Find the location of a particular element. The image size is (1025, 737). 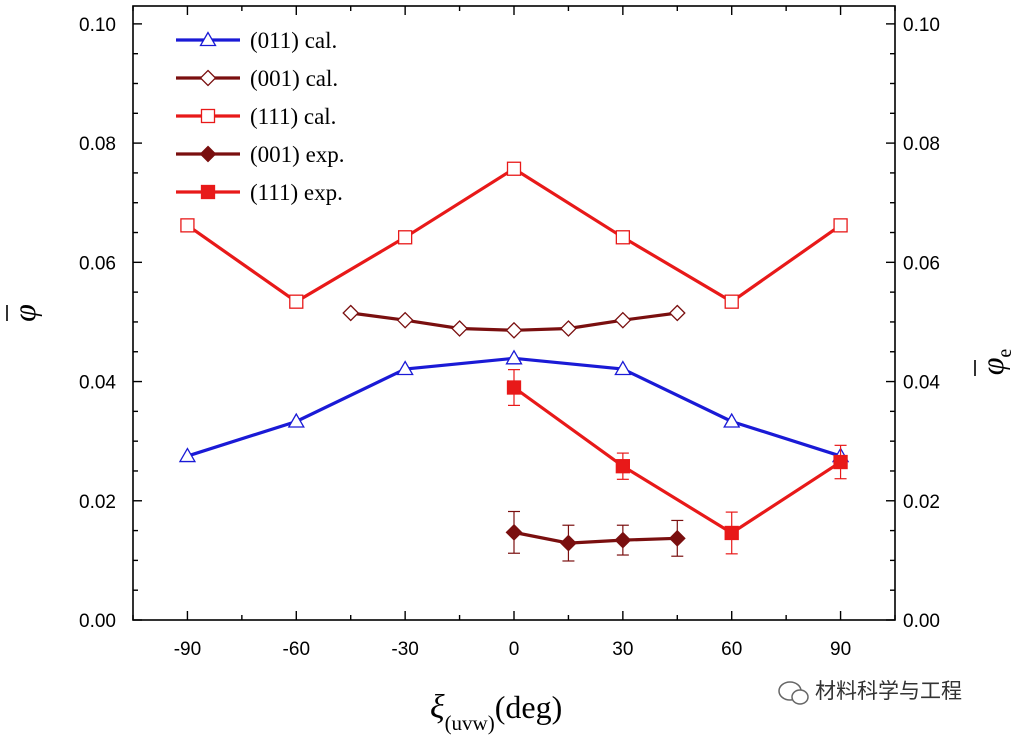

watermark-text: 材料科学与工程 is located at coordinates (888, 691).